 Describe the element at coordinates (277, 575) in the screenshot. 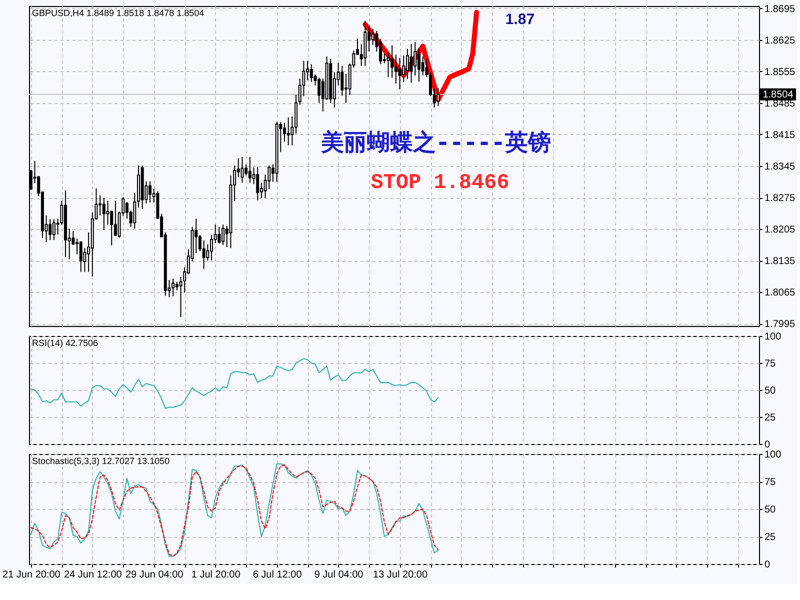

I see `x-tick-label: 6 Jul 12:00` at that location.